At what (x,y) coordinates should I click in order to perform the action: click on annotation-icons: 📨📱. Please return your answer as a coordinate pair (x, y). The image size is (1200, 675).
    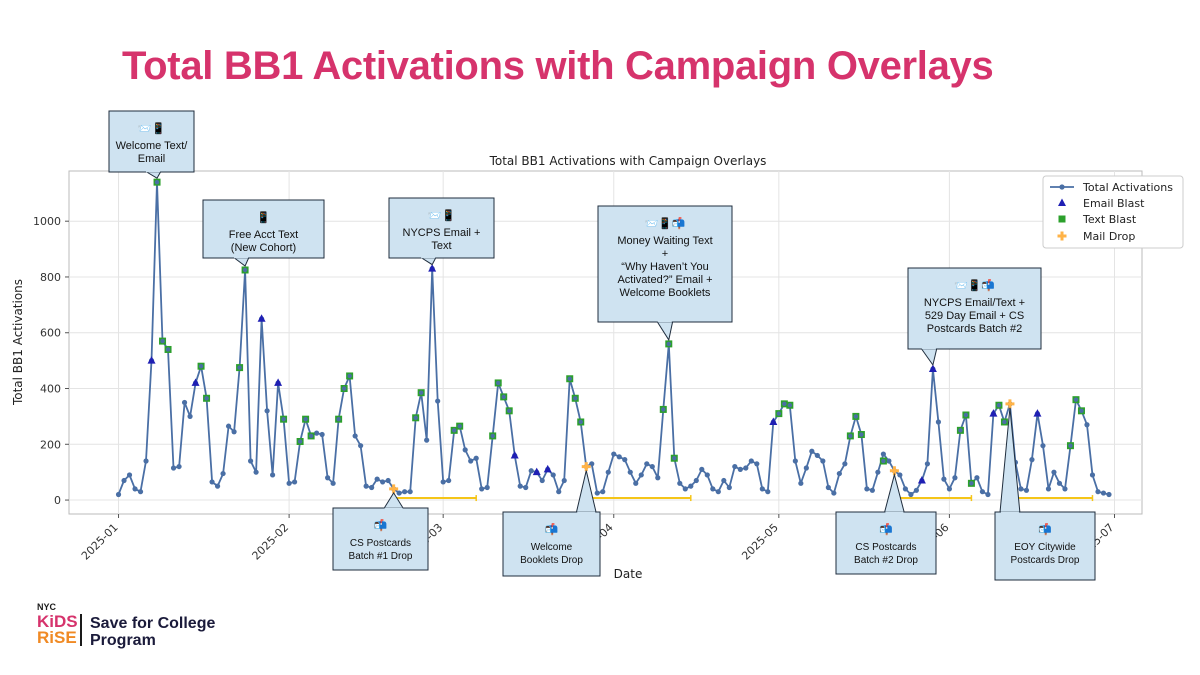
    Looking at the image, I should click on (151, 128).